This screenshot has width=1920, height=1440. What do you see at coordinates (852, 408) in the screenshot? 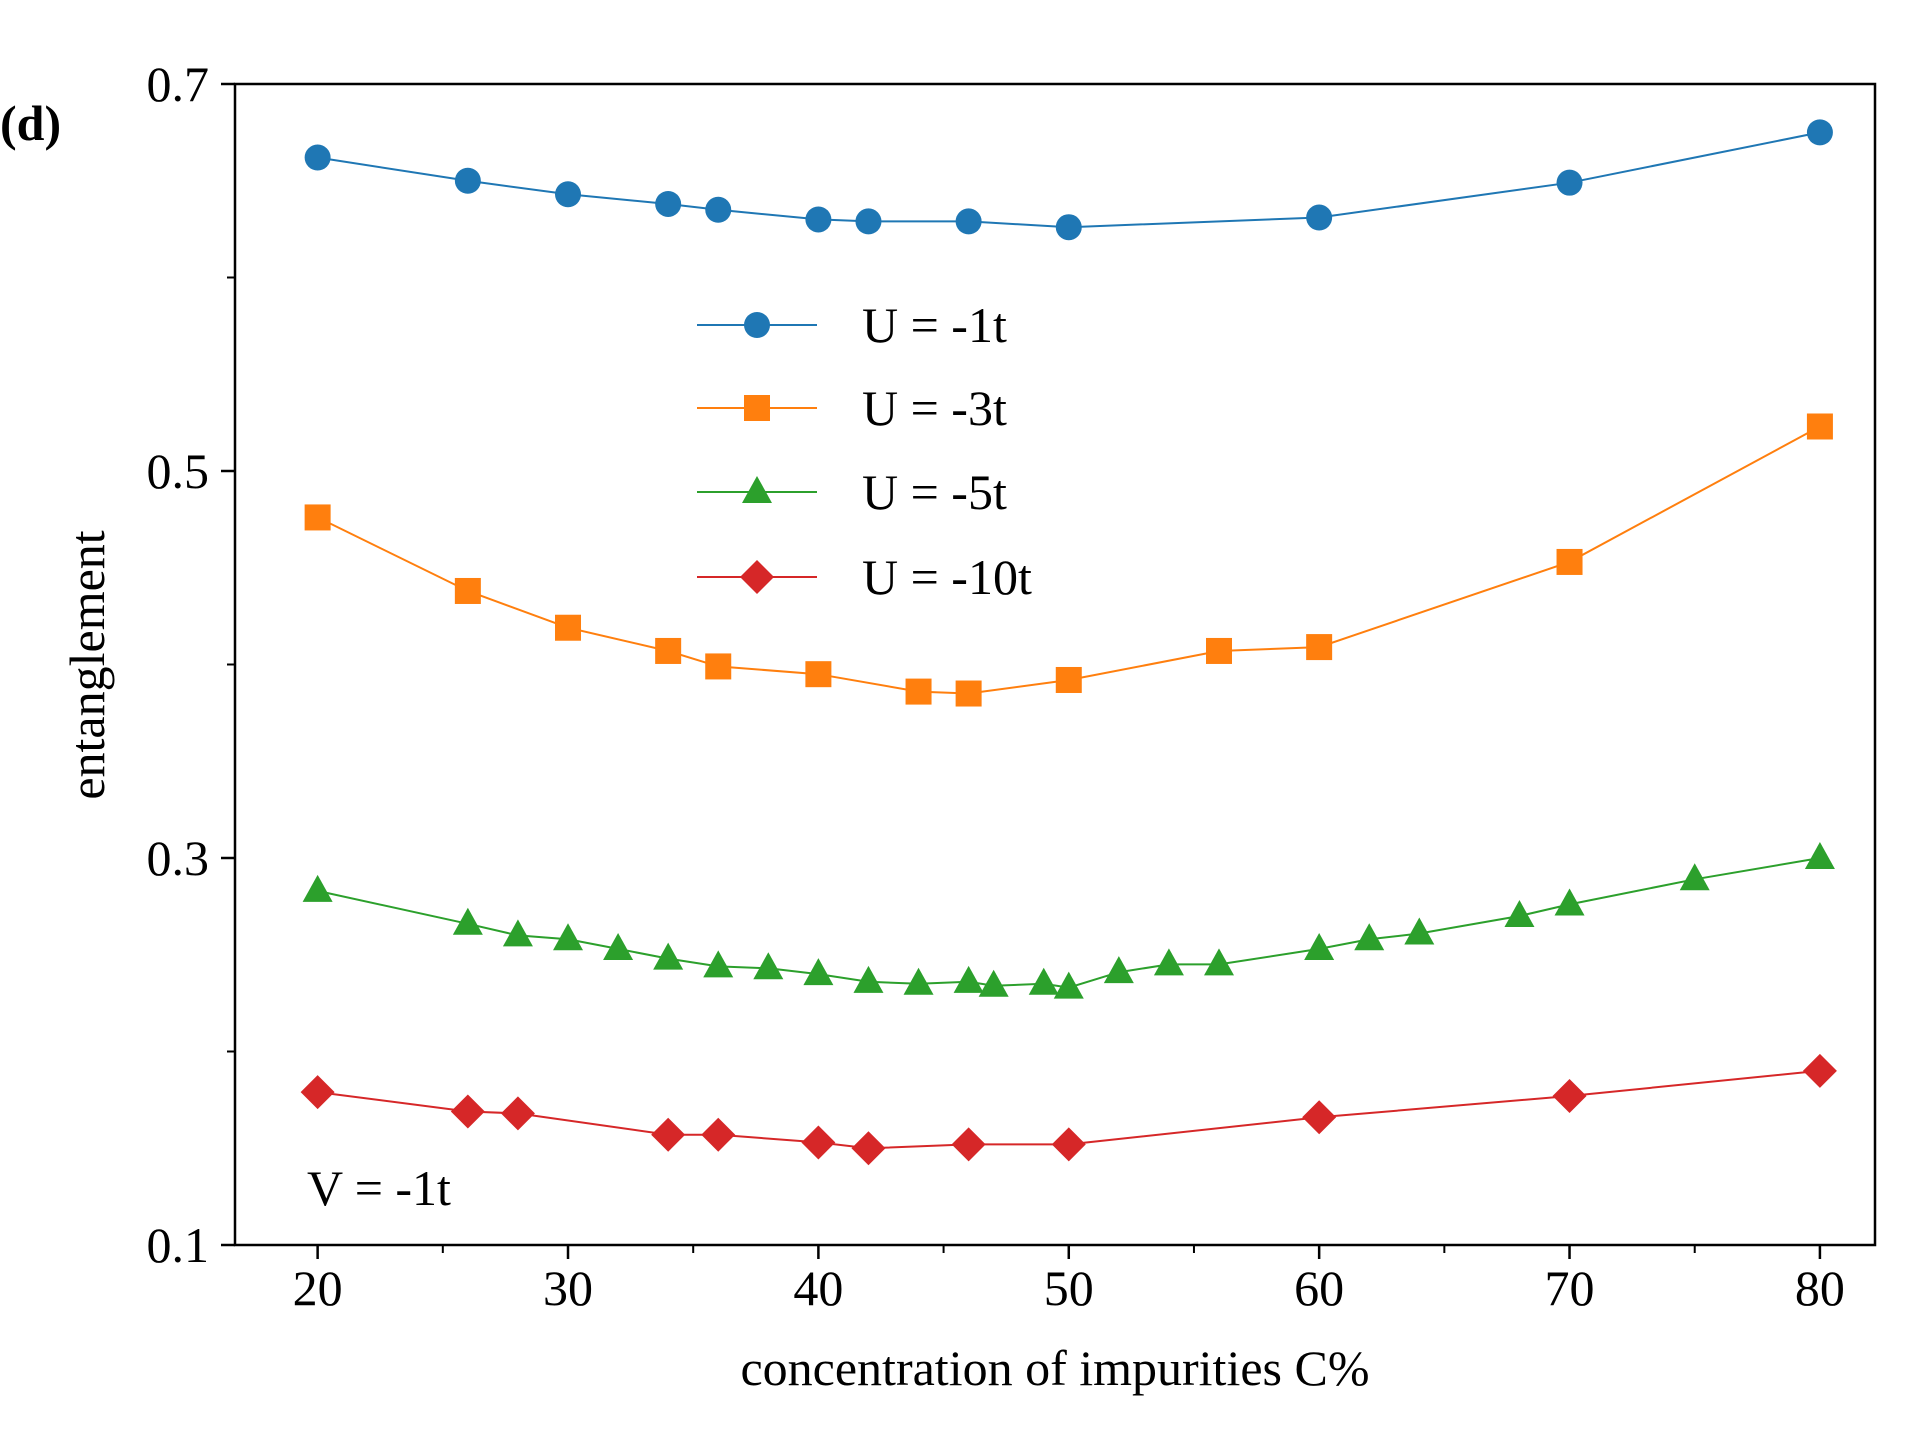
I see `legend-entry: U = -3t` at bounding box center [852, 408].